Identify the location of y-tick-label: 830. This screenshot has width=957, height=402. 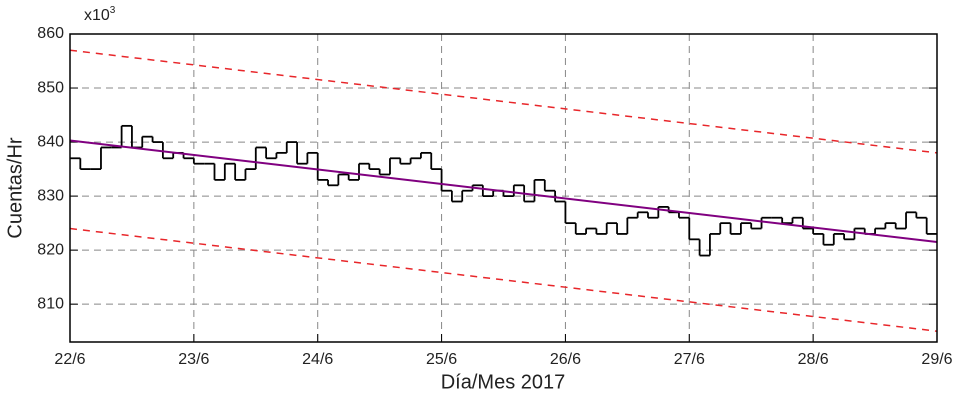
(50, 195).